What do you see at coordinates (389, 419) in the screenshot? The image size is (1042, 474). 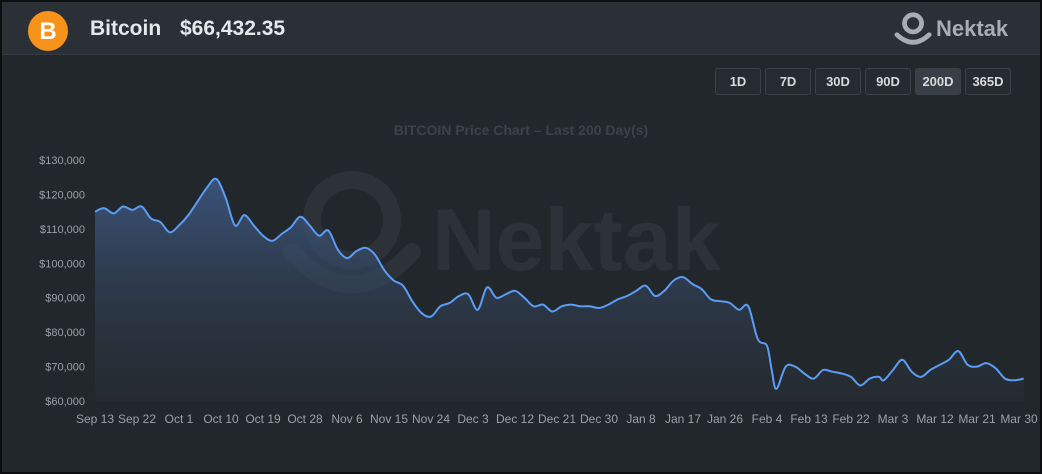 I see `x-tick-label: Nov 15` at bounding box center [389, 419].